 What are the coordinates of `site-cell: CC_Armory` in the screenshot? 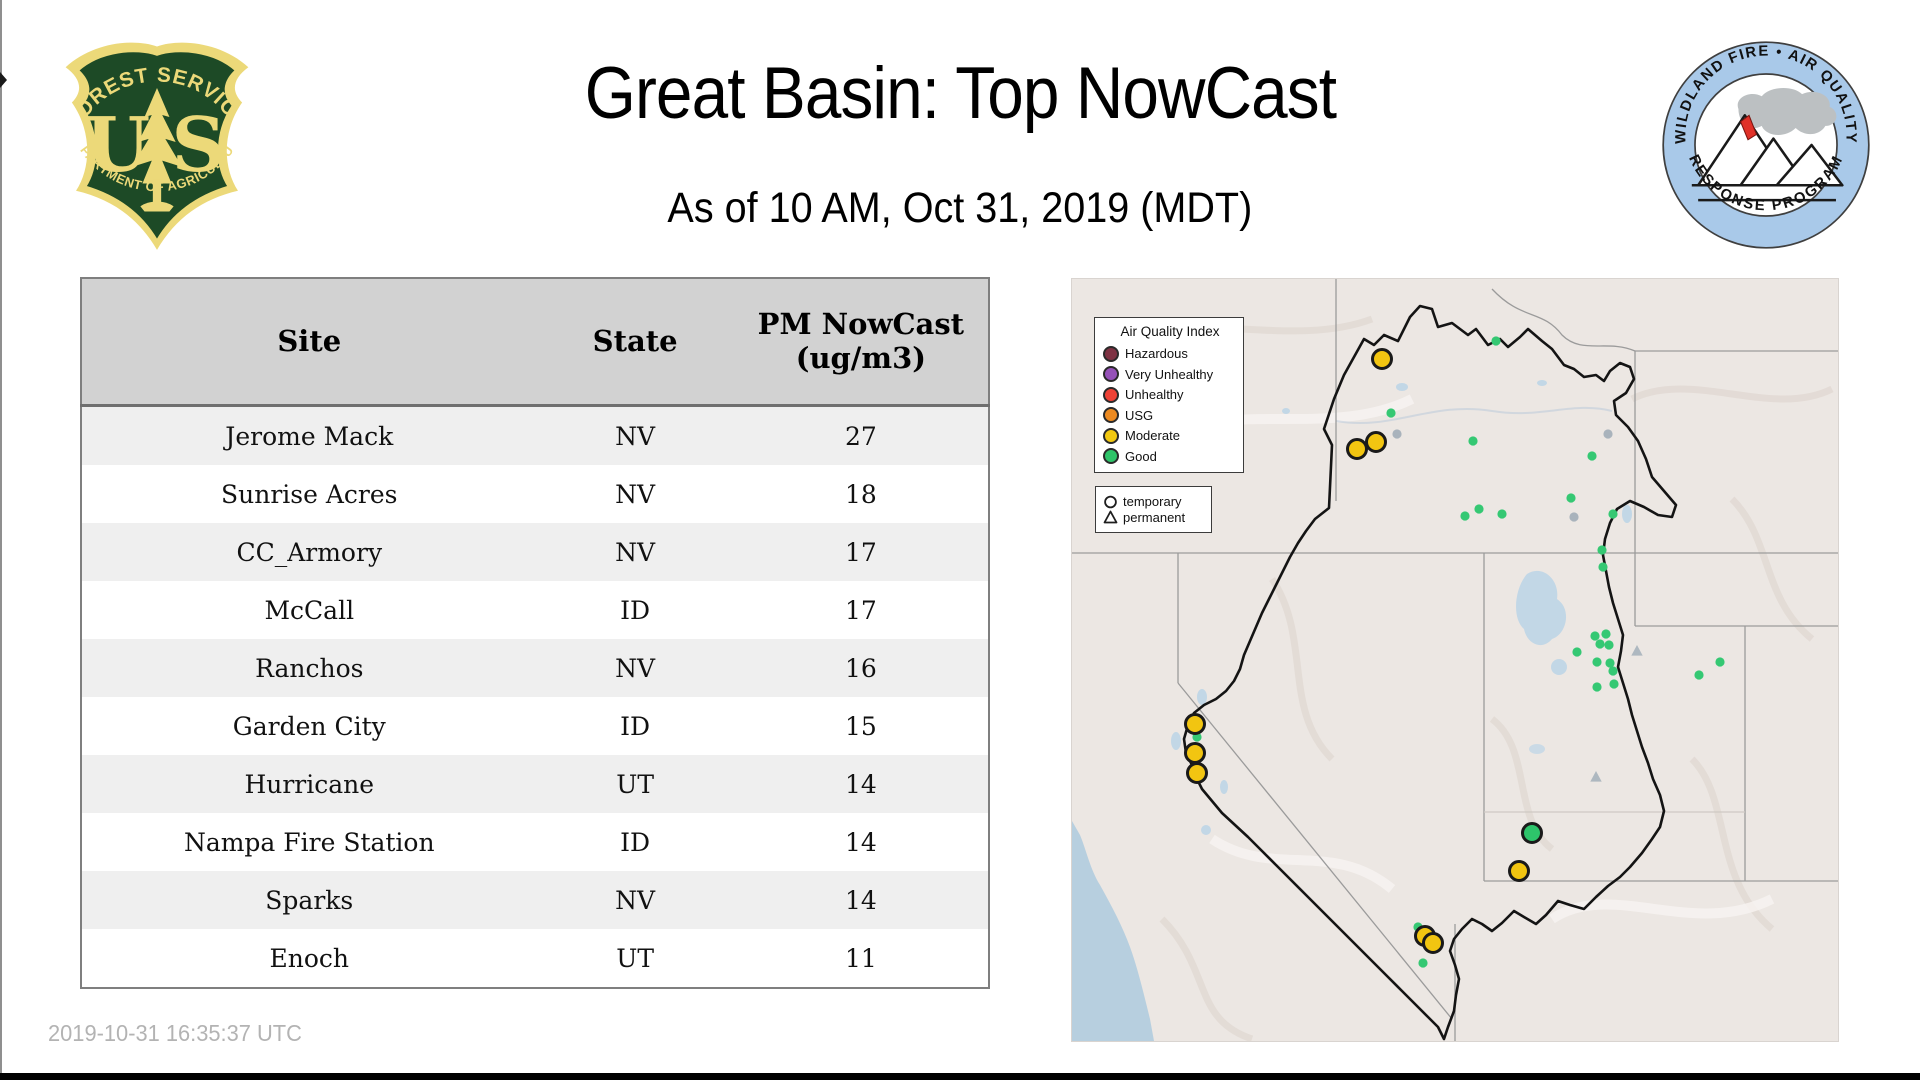 It's located at (309, 552).